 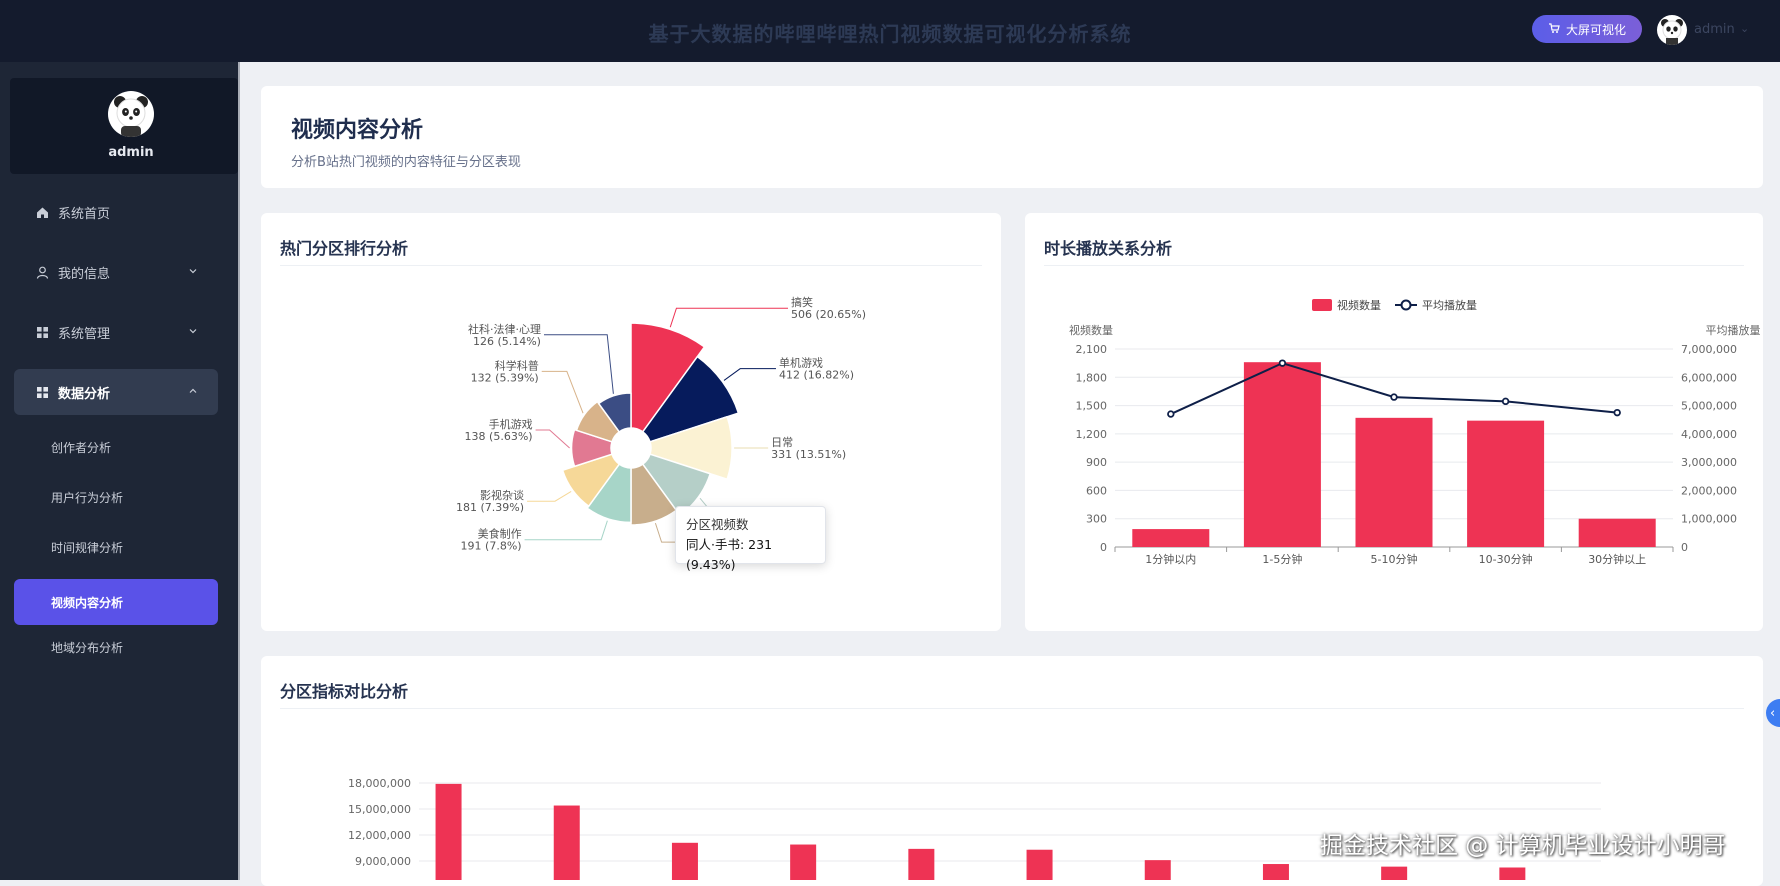 What do you see at coordinates (1523, 846) in the screenshot?
I see `watermark: 掘金技术社区 @ 计算机毕业设计小明哥` at bounding box center [1523, 846].